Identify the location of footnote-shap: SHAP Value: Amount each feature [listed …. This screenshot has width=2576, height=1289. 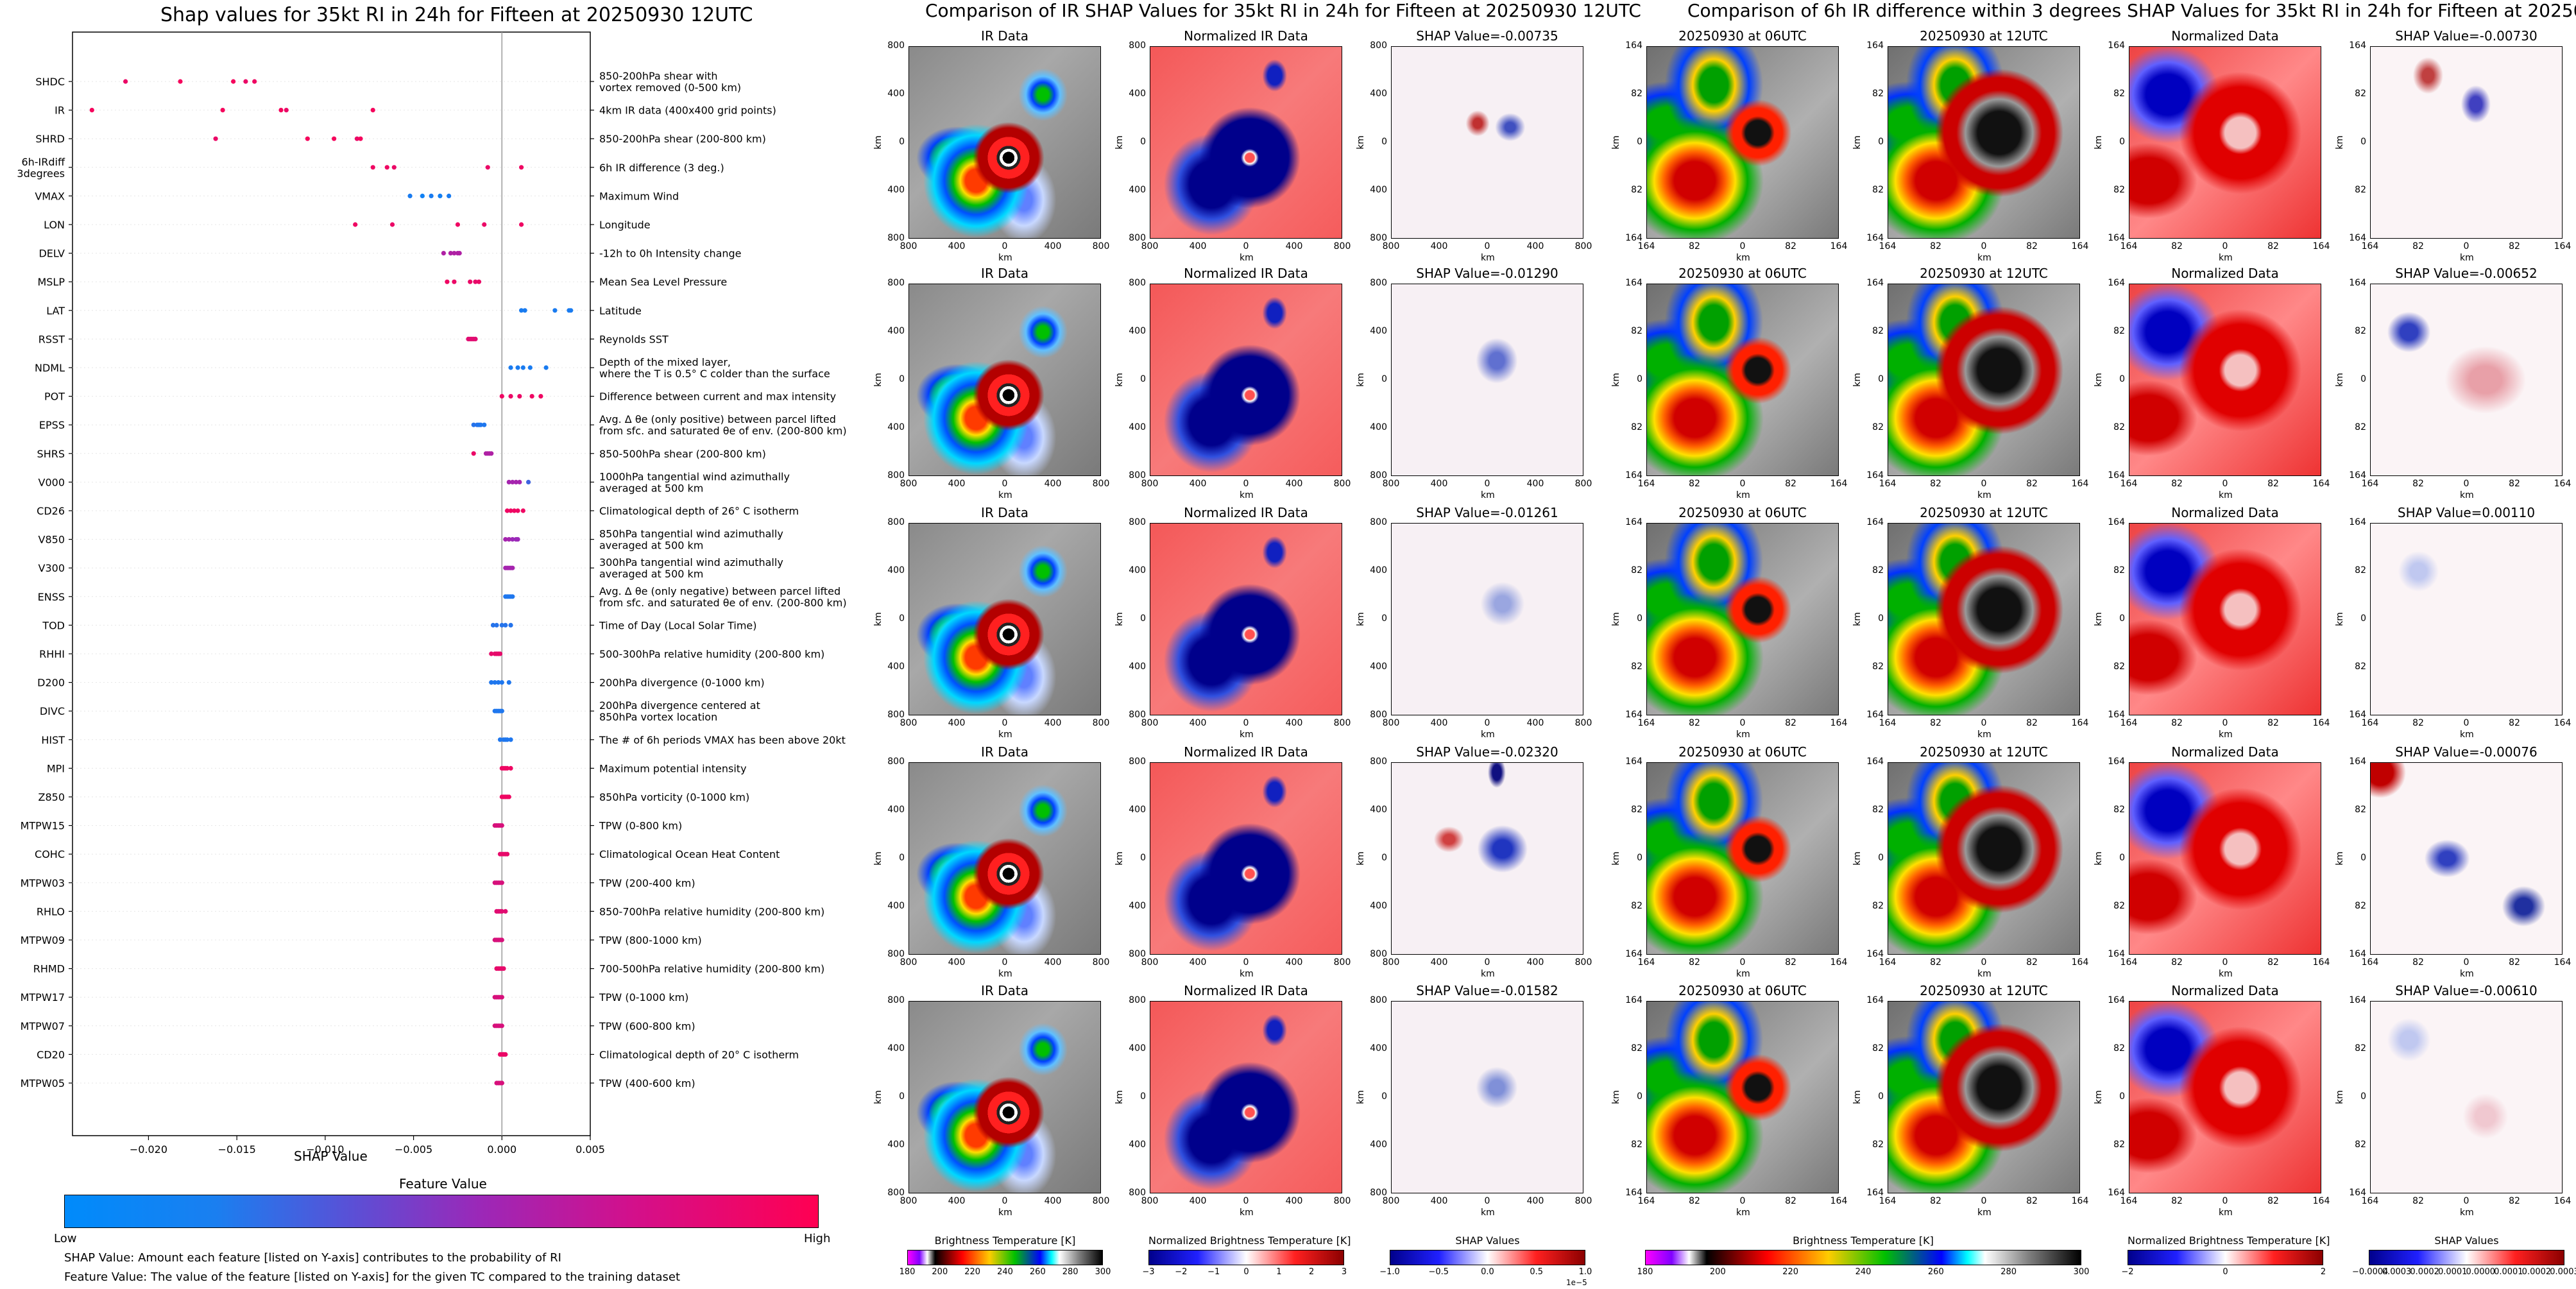
(312, 1258).